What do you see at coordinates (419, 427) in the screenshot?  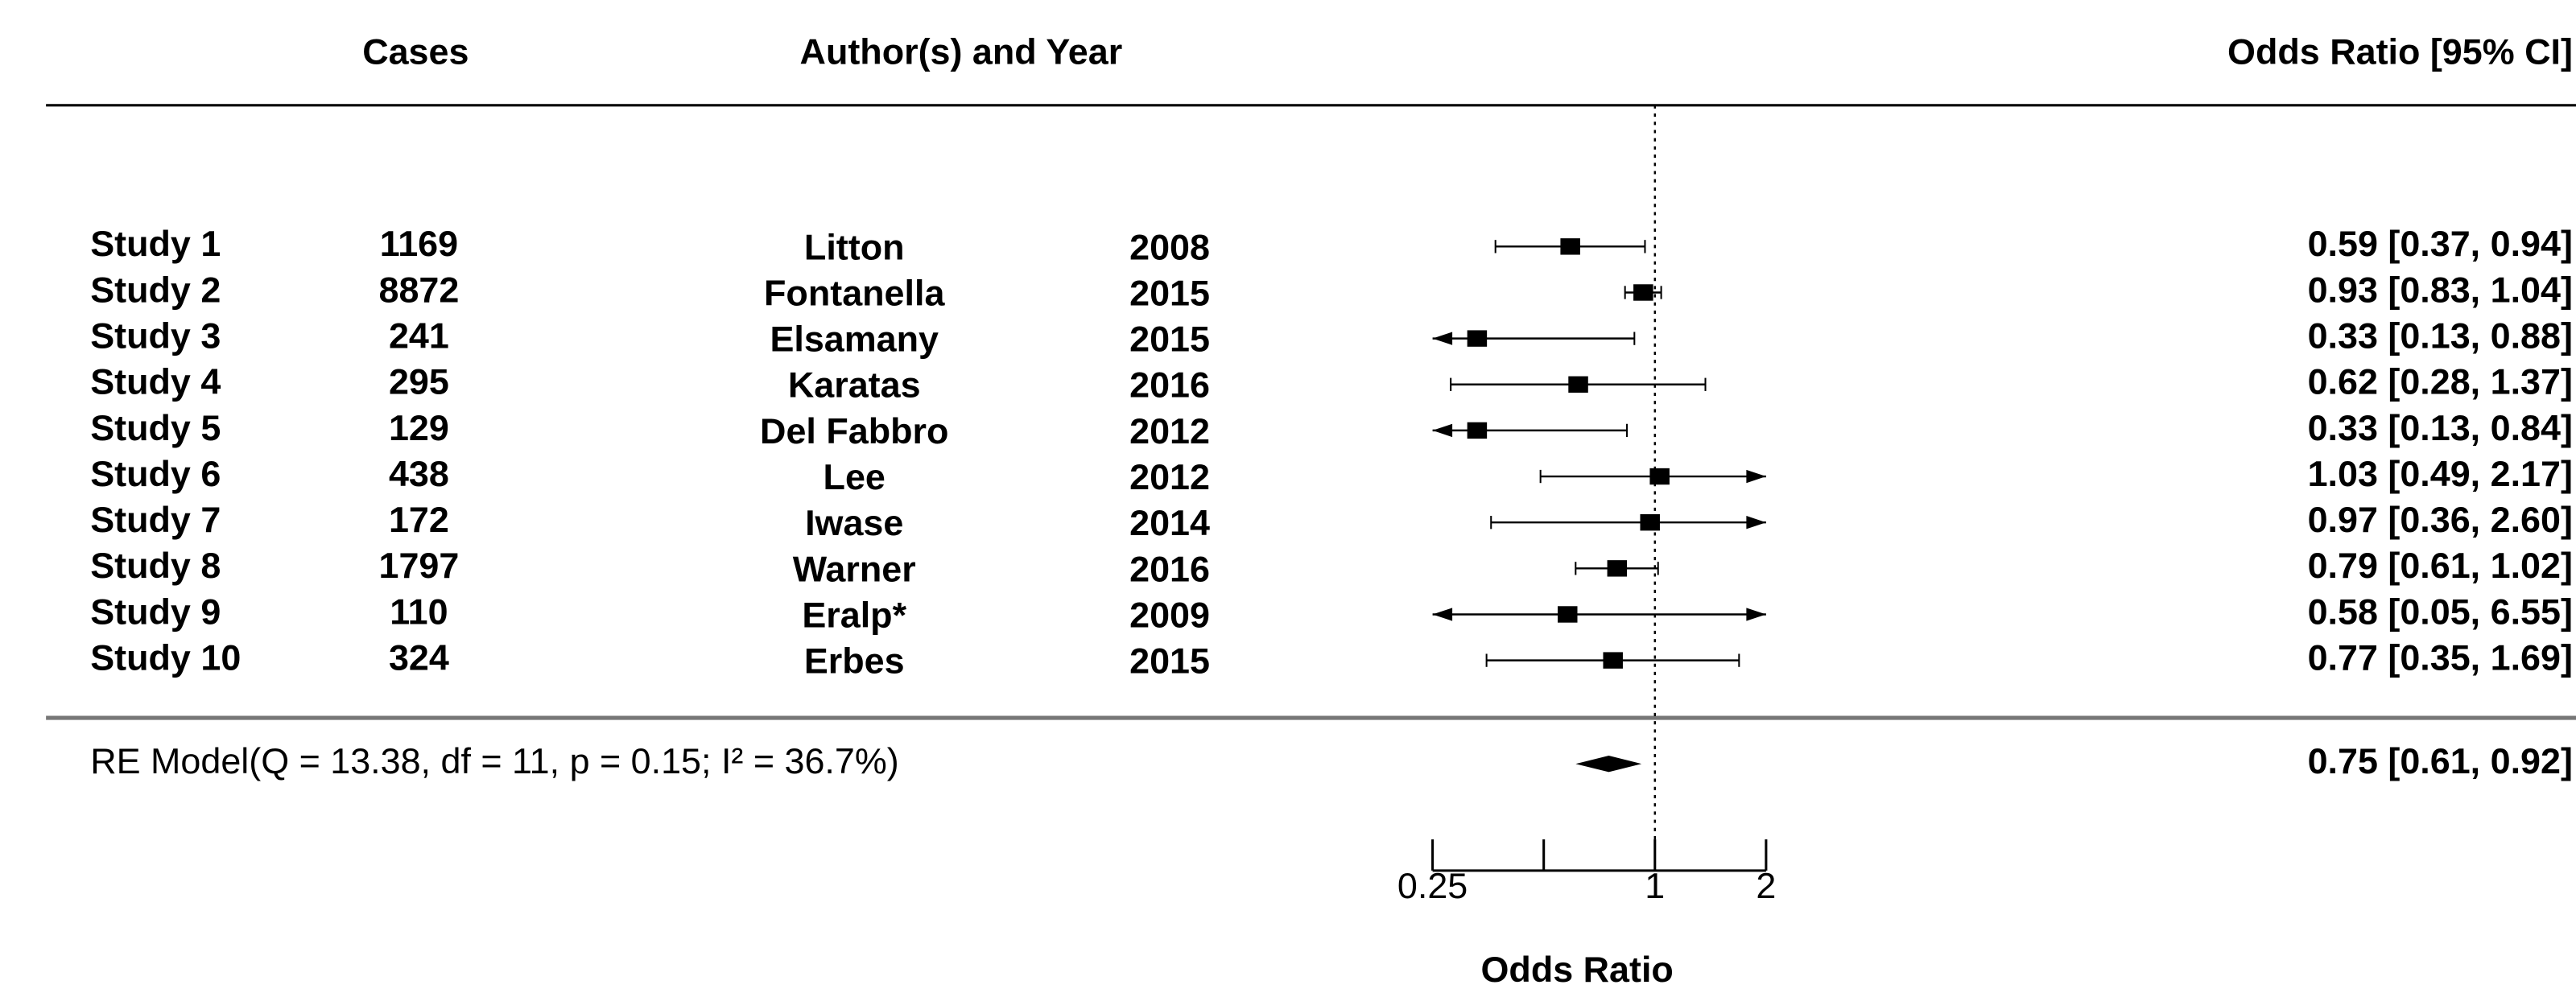 I see `cases: 129` at bounding box center [419, 427].